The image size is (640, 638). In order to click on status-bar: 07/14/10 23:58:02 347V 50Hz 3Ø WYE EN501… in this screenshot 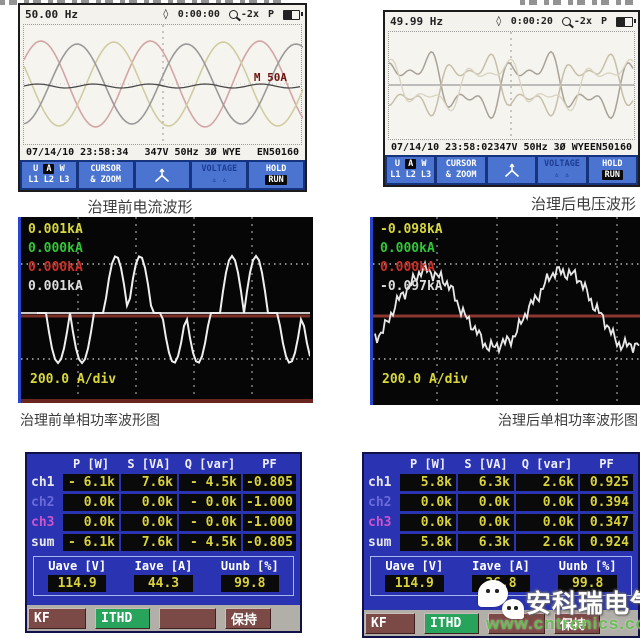, I will do `click(511, 147)`.